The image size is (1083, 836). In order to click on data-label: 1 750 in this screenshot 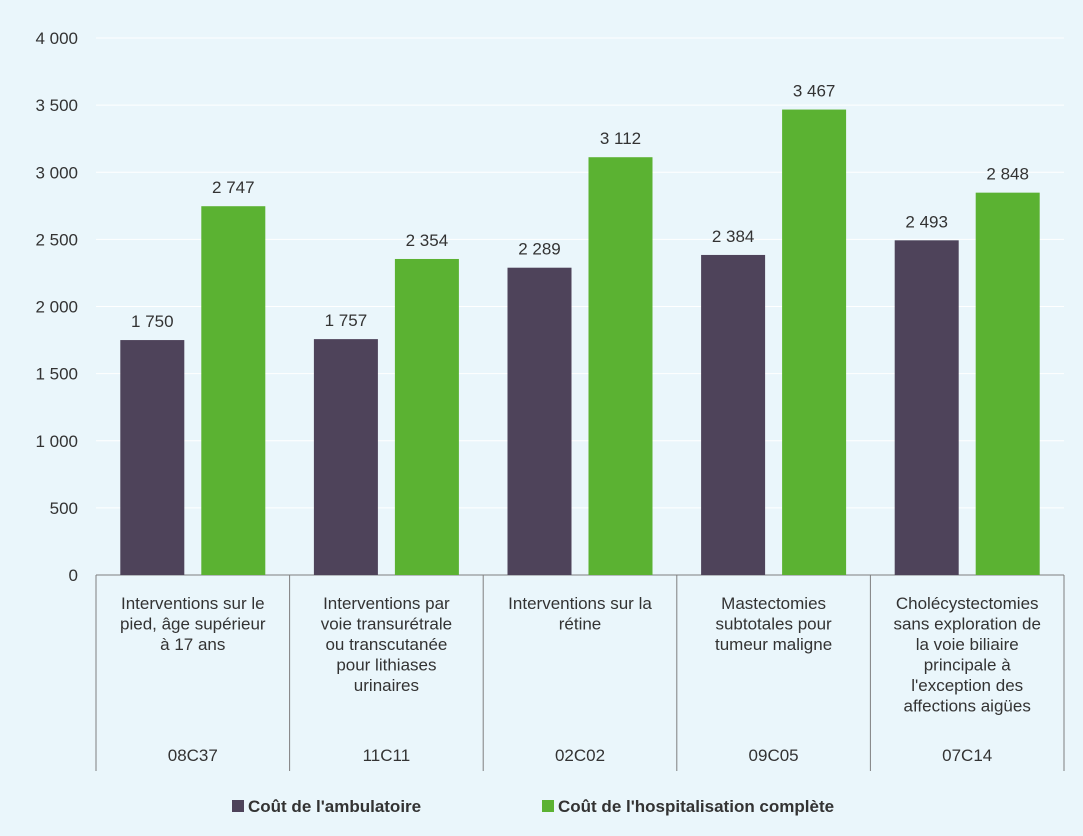, I will do `click(152, 321)`.